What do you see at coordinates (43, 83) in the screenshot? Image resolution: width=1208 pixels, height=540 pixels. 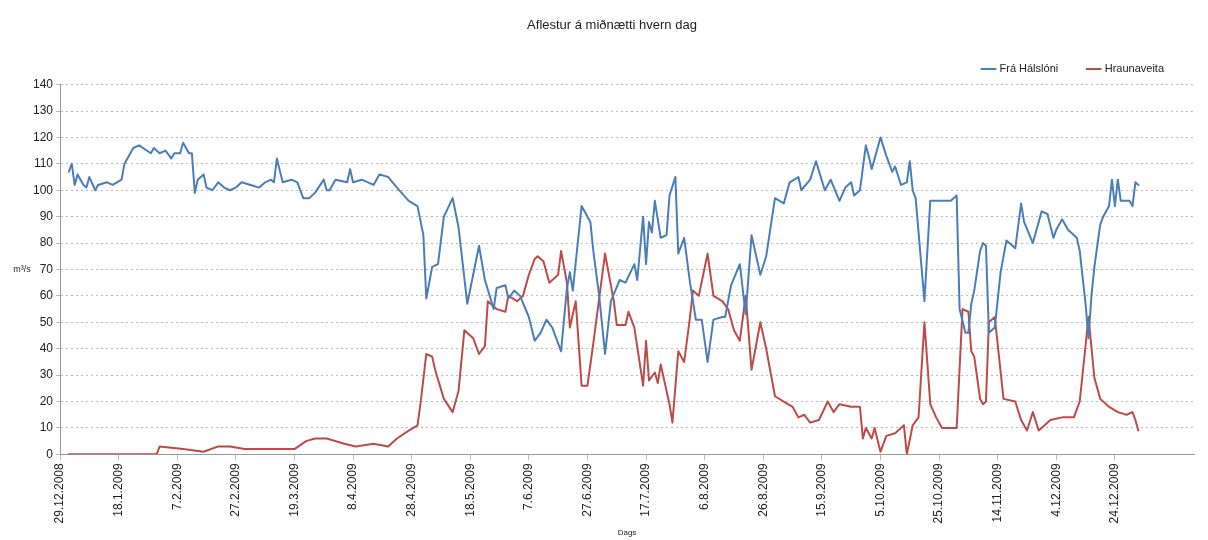 I see `y-tick-label: 140` at bounding box center [43, 83].